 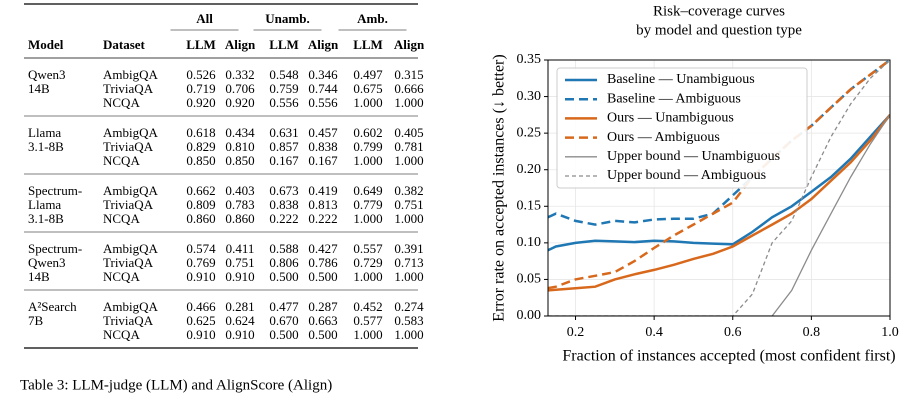 I want to click on table-cell: 0.274, so click(x=409, y=306).